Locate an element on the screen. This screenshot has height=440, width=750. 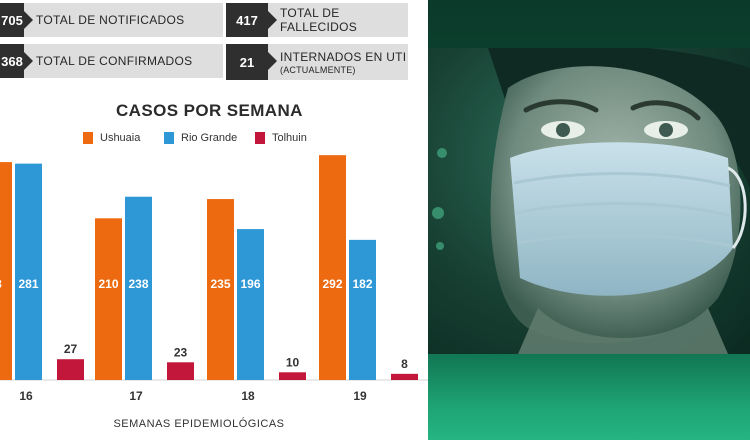
stat-icu: 21 INTERNADOS EN UTI (ACTUALMENTE) is located at coordinates (317, 62).